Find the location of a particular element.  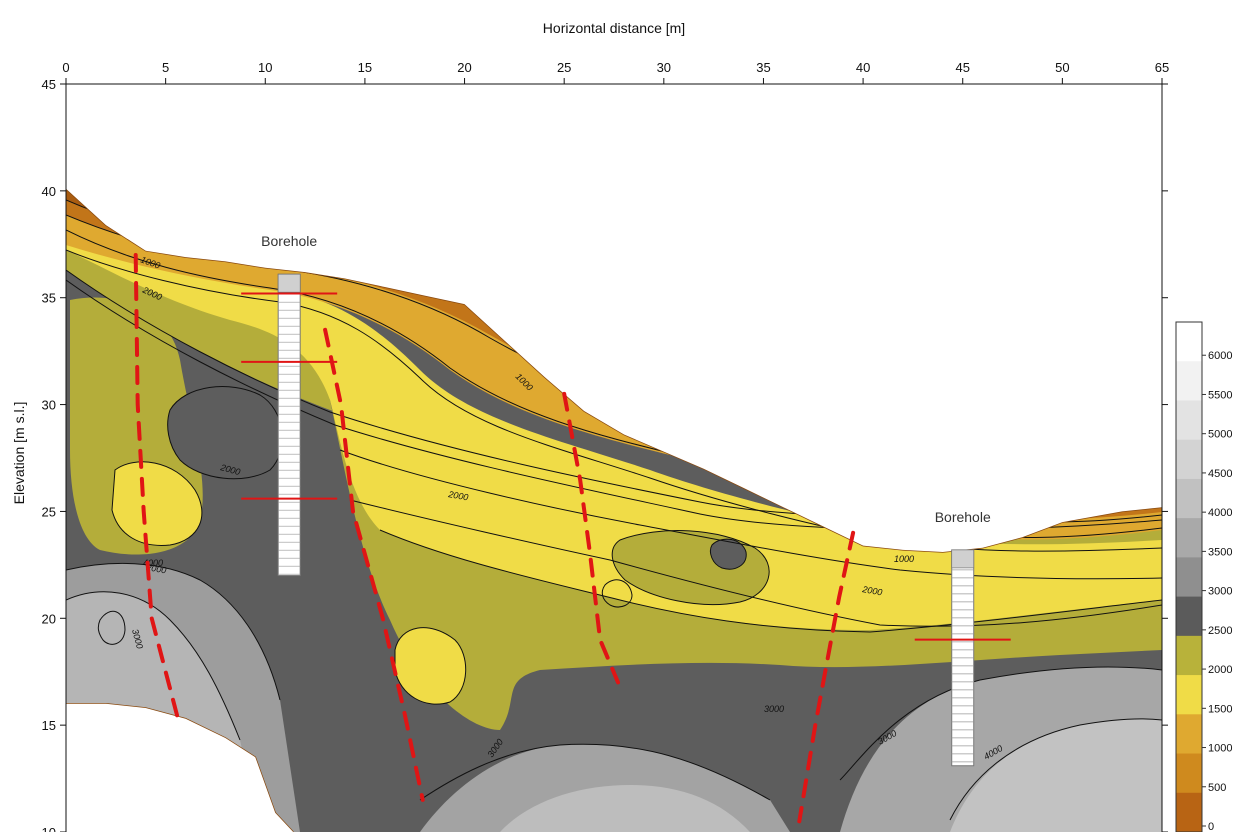

colorbar-label: 1000 is located at coordinates (1220, 749).